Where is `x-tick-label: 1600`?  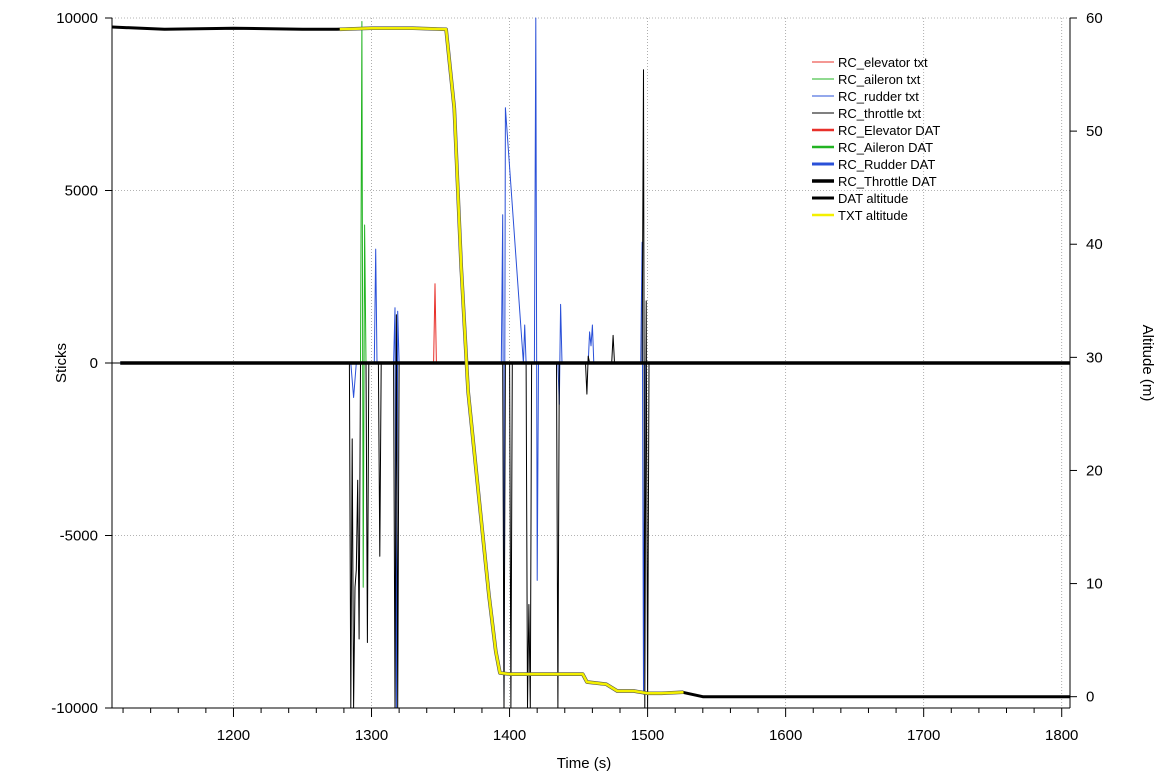
x-tick-label: 1600 is located at coordinates (785, 735).